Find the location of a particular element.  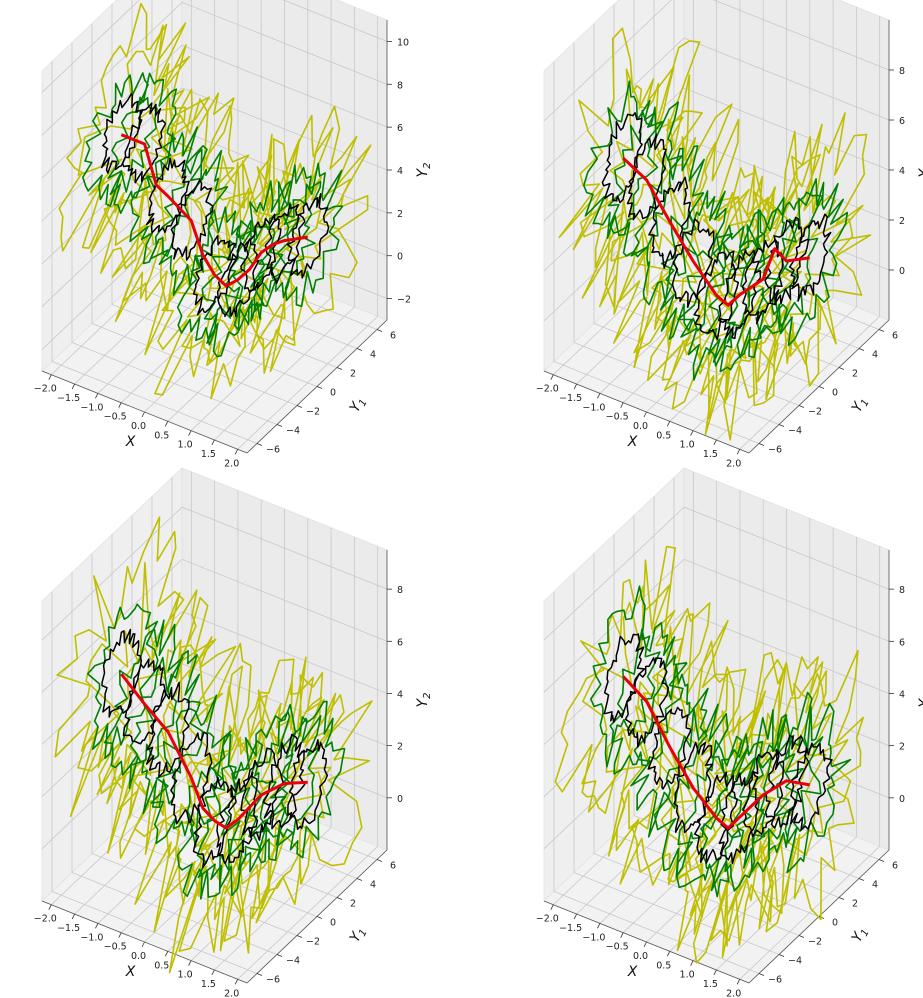

y1-tick-label: −6 is located at coordinates (775, 980).